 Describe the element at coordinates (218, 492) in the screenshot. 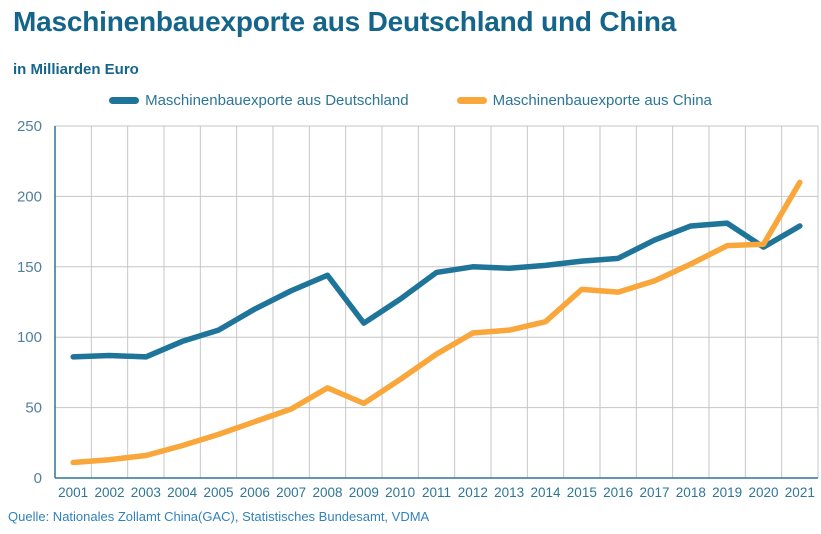

I see `svg-text: 2005` at that location.